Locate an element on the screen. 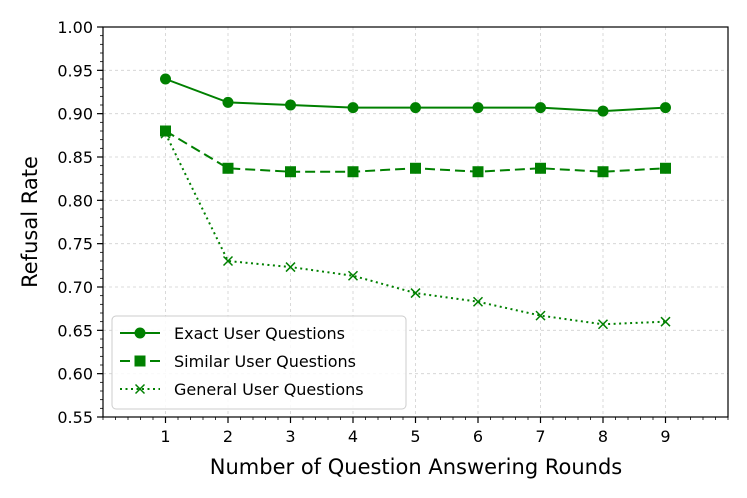 This screenshot has width=747, height=498. legend-item: Similar User Questions is located at coordinates (238, 361).